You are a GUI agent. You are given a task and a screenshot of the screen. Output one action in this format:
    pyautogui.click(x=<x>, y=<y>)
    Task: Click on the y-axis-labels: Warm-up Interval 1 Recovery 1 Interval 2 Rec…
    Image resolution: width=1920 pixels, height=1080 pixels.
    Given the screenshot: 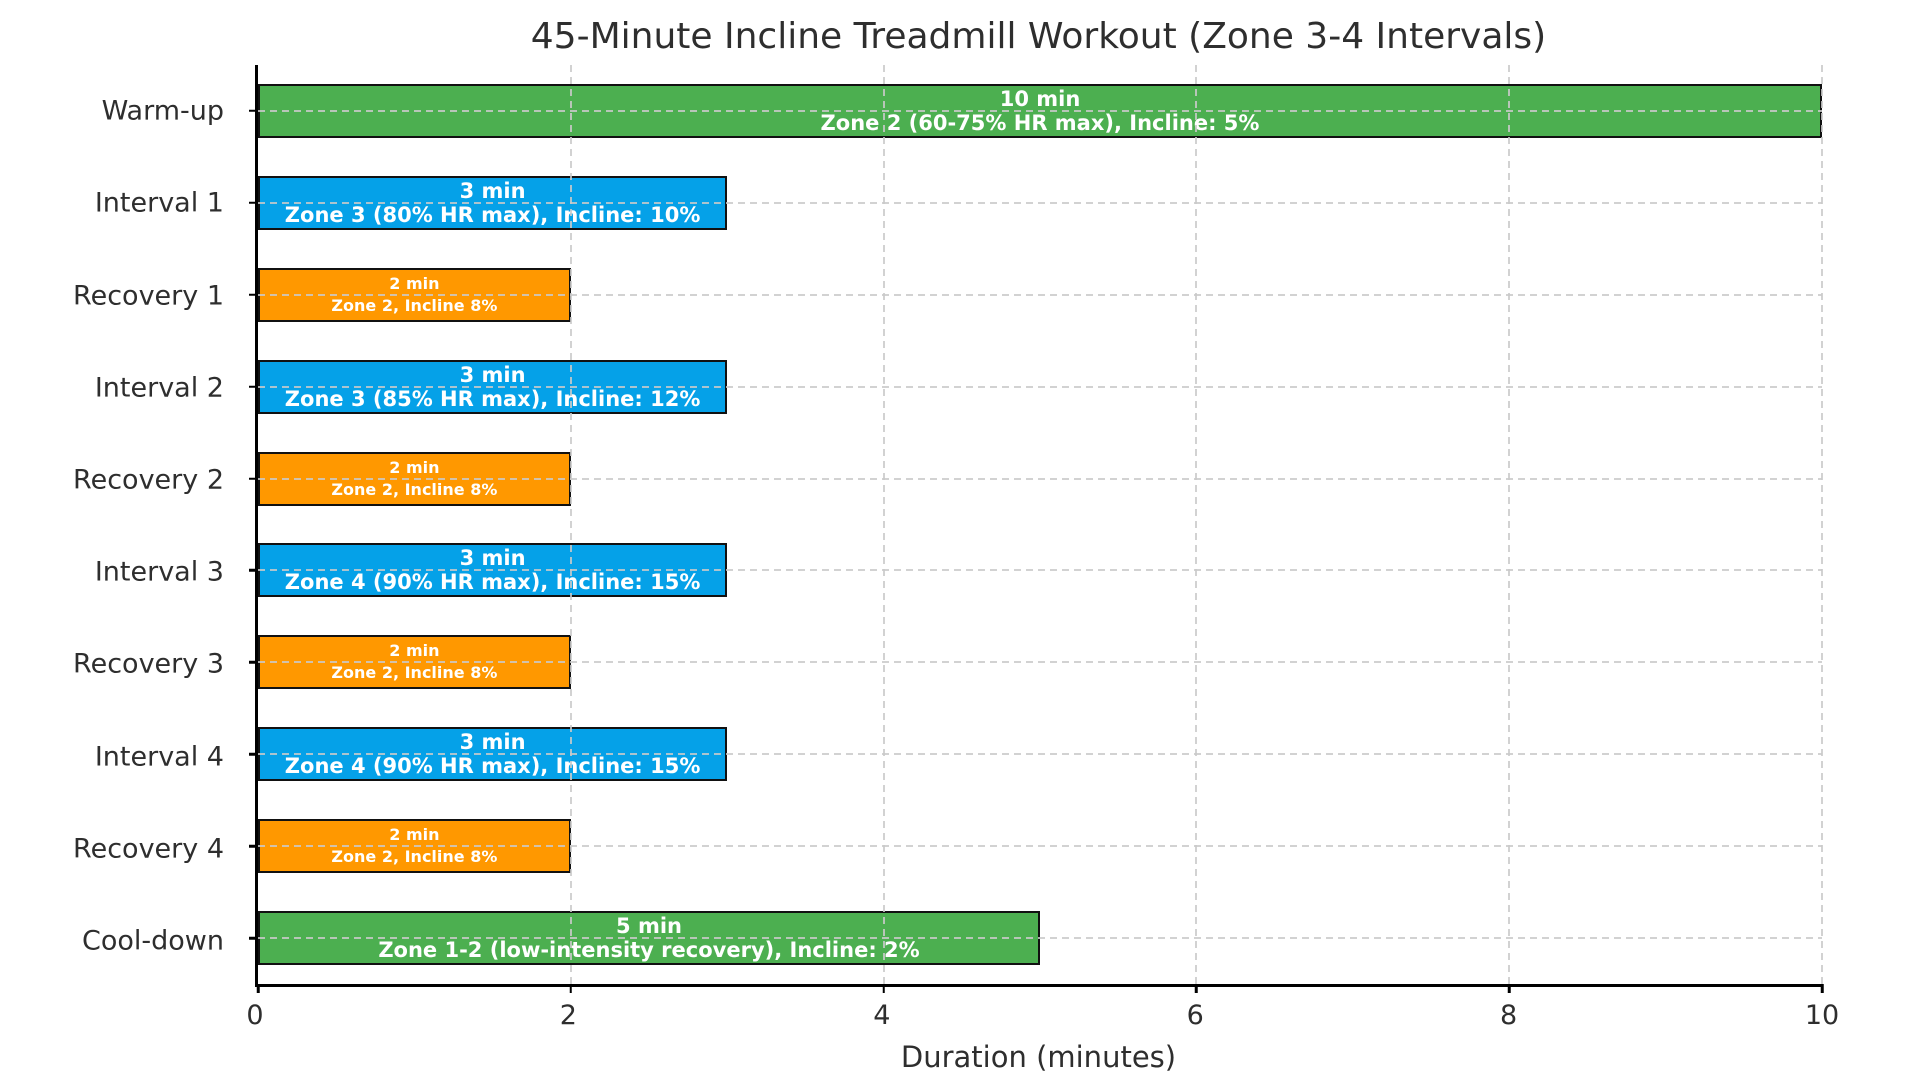 What is the action you would take?
    pyautogui.click(x=120, y=526)
    